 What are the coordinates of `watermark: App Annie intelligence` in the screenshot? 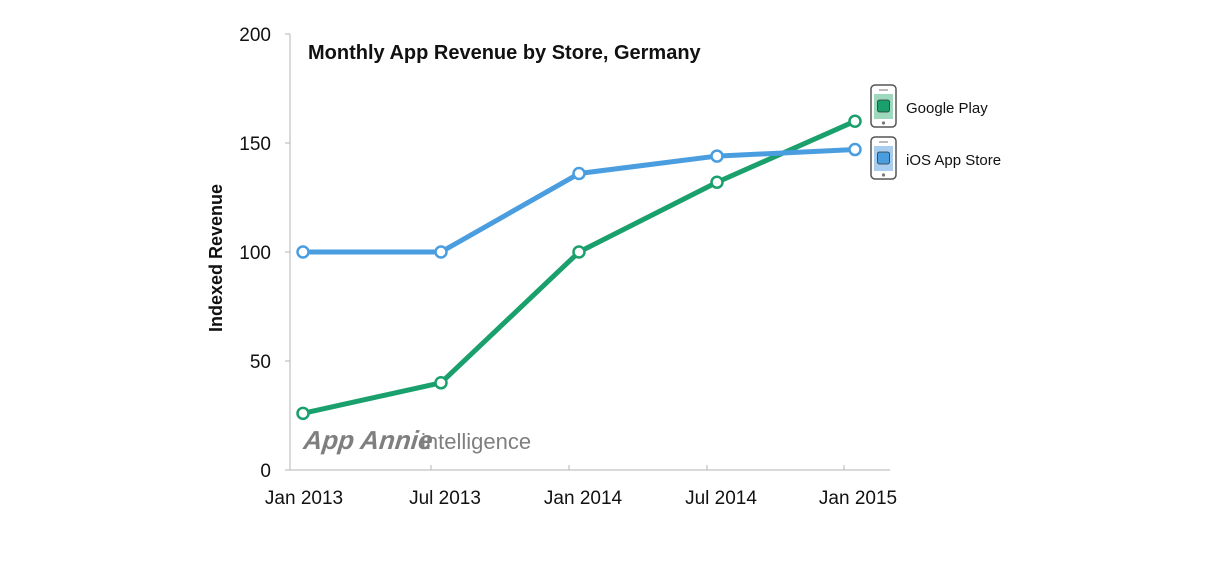 It's located at (416, 440).